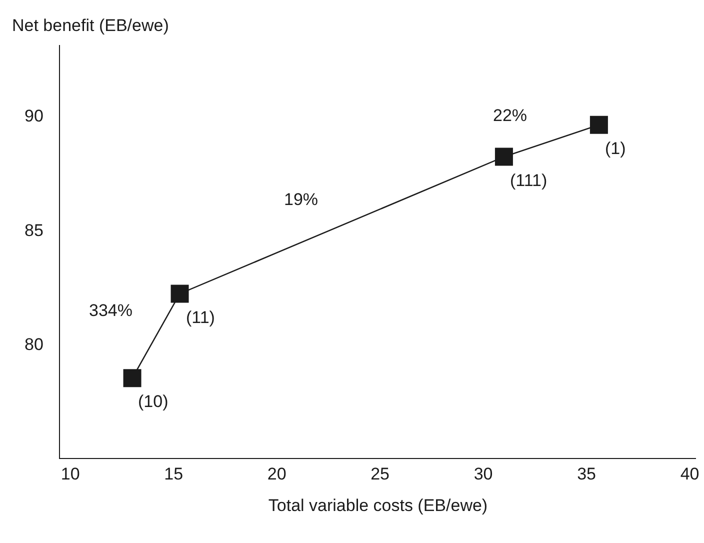  What do you see at coordinates (380, 474) in the screenshot?
I see `x-tick-label: 25` at bounding box center [380, 474].